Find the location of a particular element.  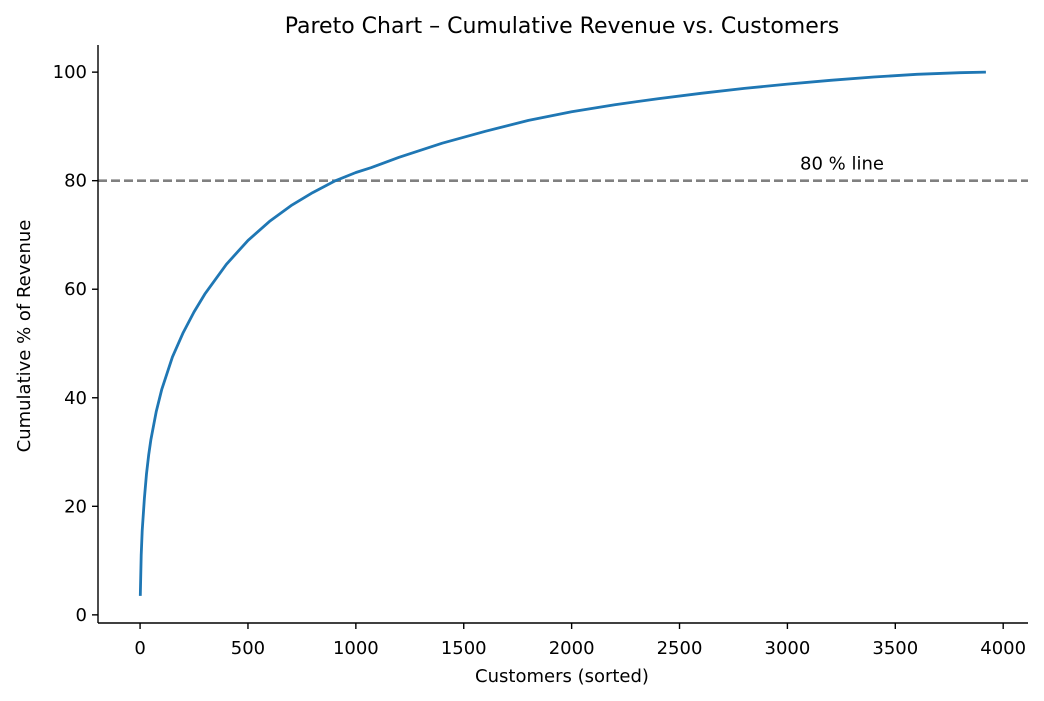

x-tick-label: 2000 is located at coordinates (572, 648).